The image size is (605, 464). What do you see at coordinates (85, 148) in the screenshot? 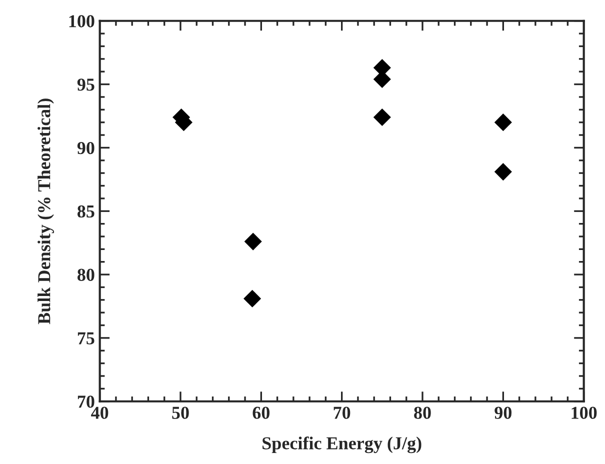
I see `y-tick-label: 90` at bounding box center [85, 148].